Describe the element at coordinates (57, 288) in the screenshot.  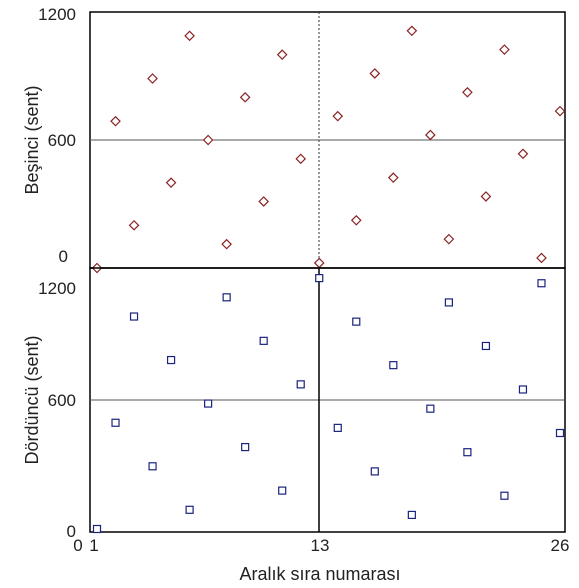
I see `bottom-ytick-1200: 1200` at that location.